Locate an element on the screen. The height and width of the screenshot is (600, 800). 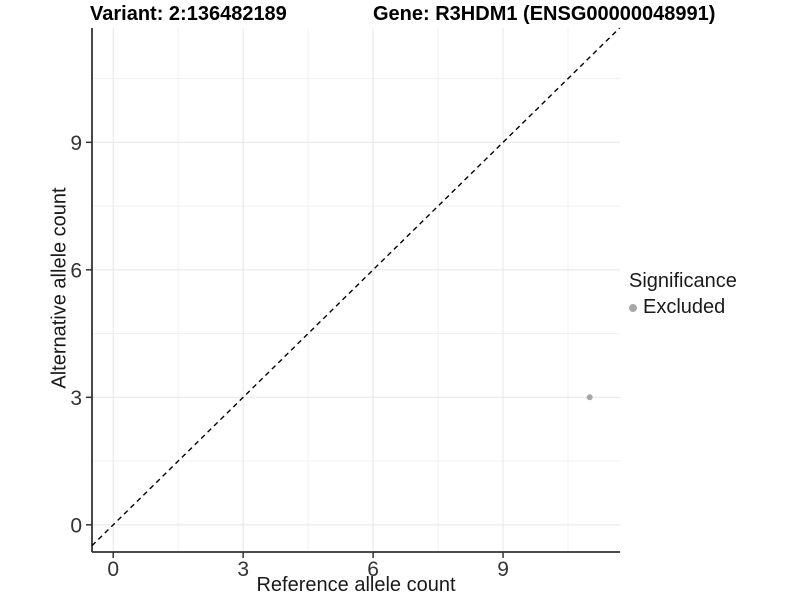
legend-point-swatch-icon is located at coordinates (633, 307).